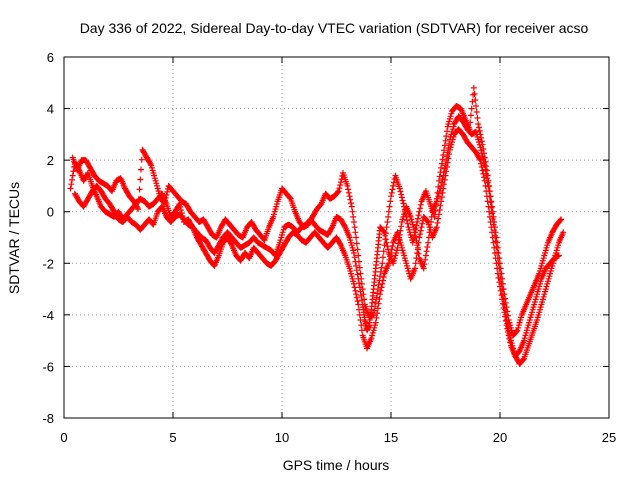 The height and width of the screenshot is (480, 640). What do you see at coordinates (172, 437) in the screenshot?
I see `x-tick-label: 5` at bounding box center [172, 437].